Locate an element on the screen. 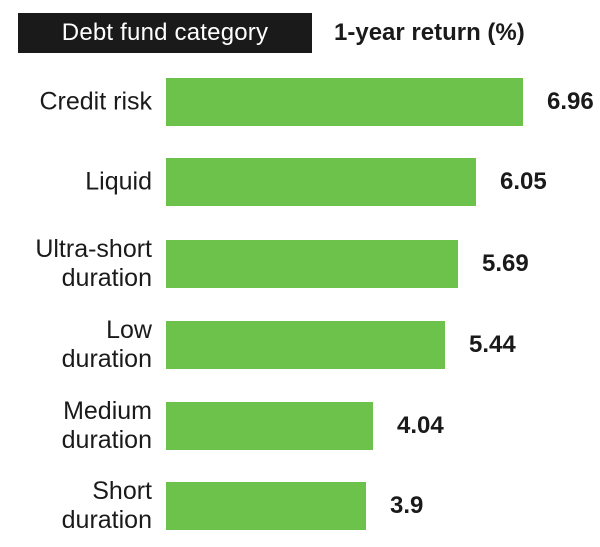  category-label: Medium duration is located at coordinates (77, 426).